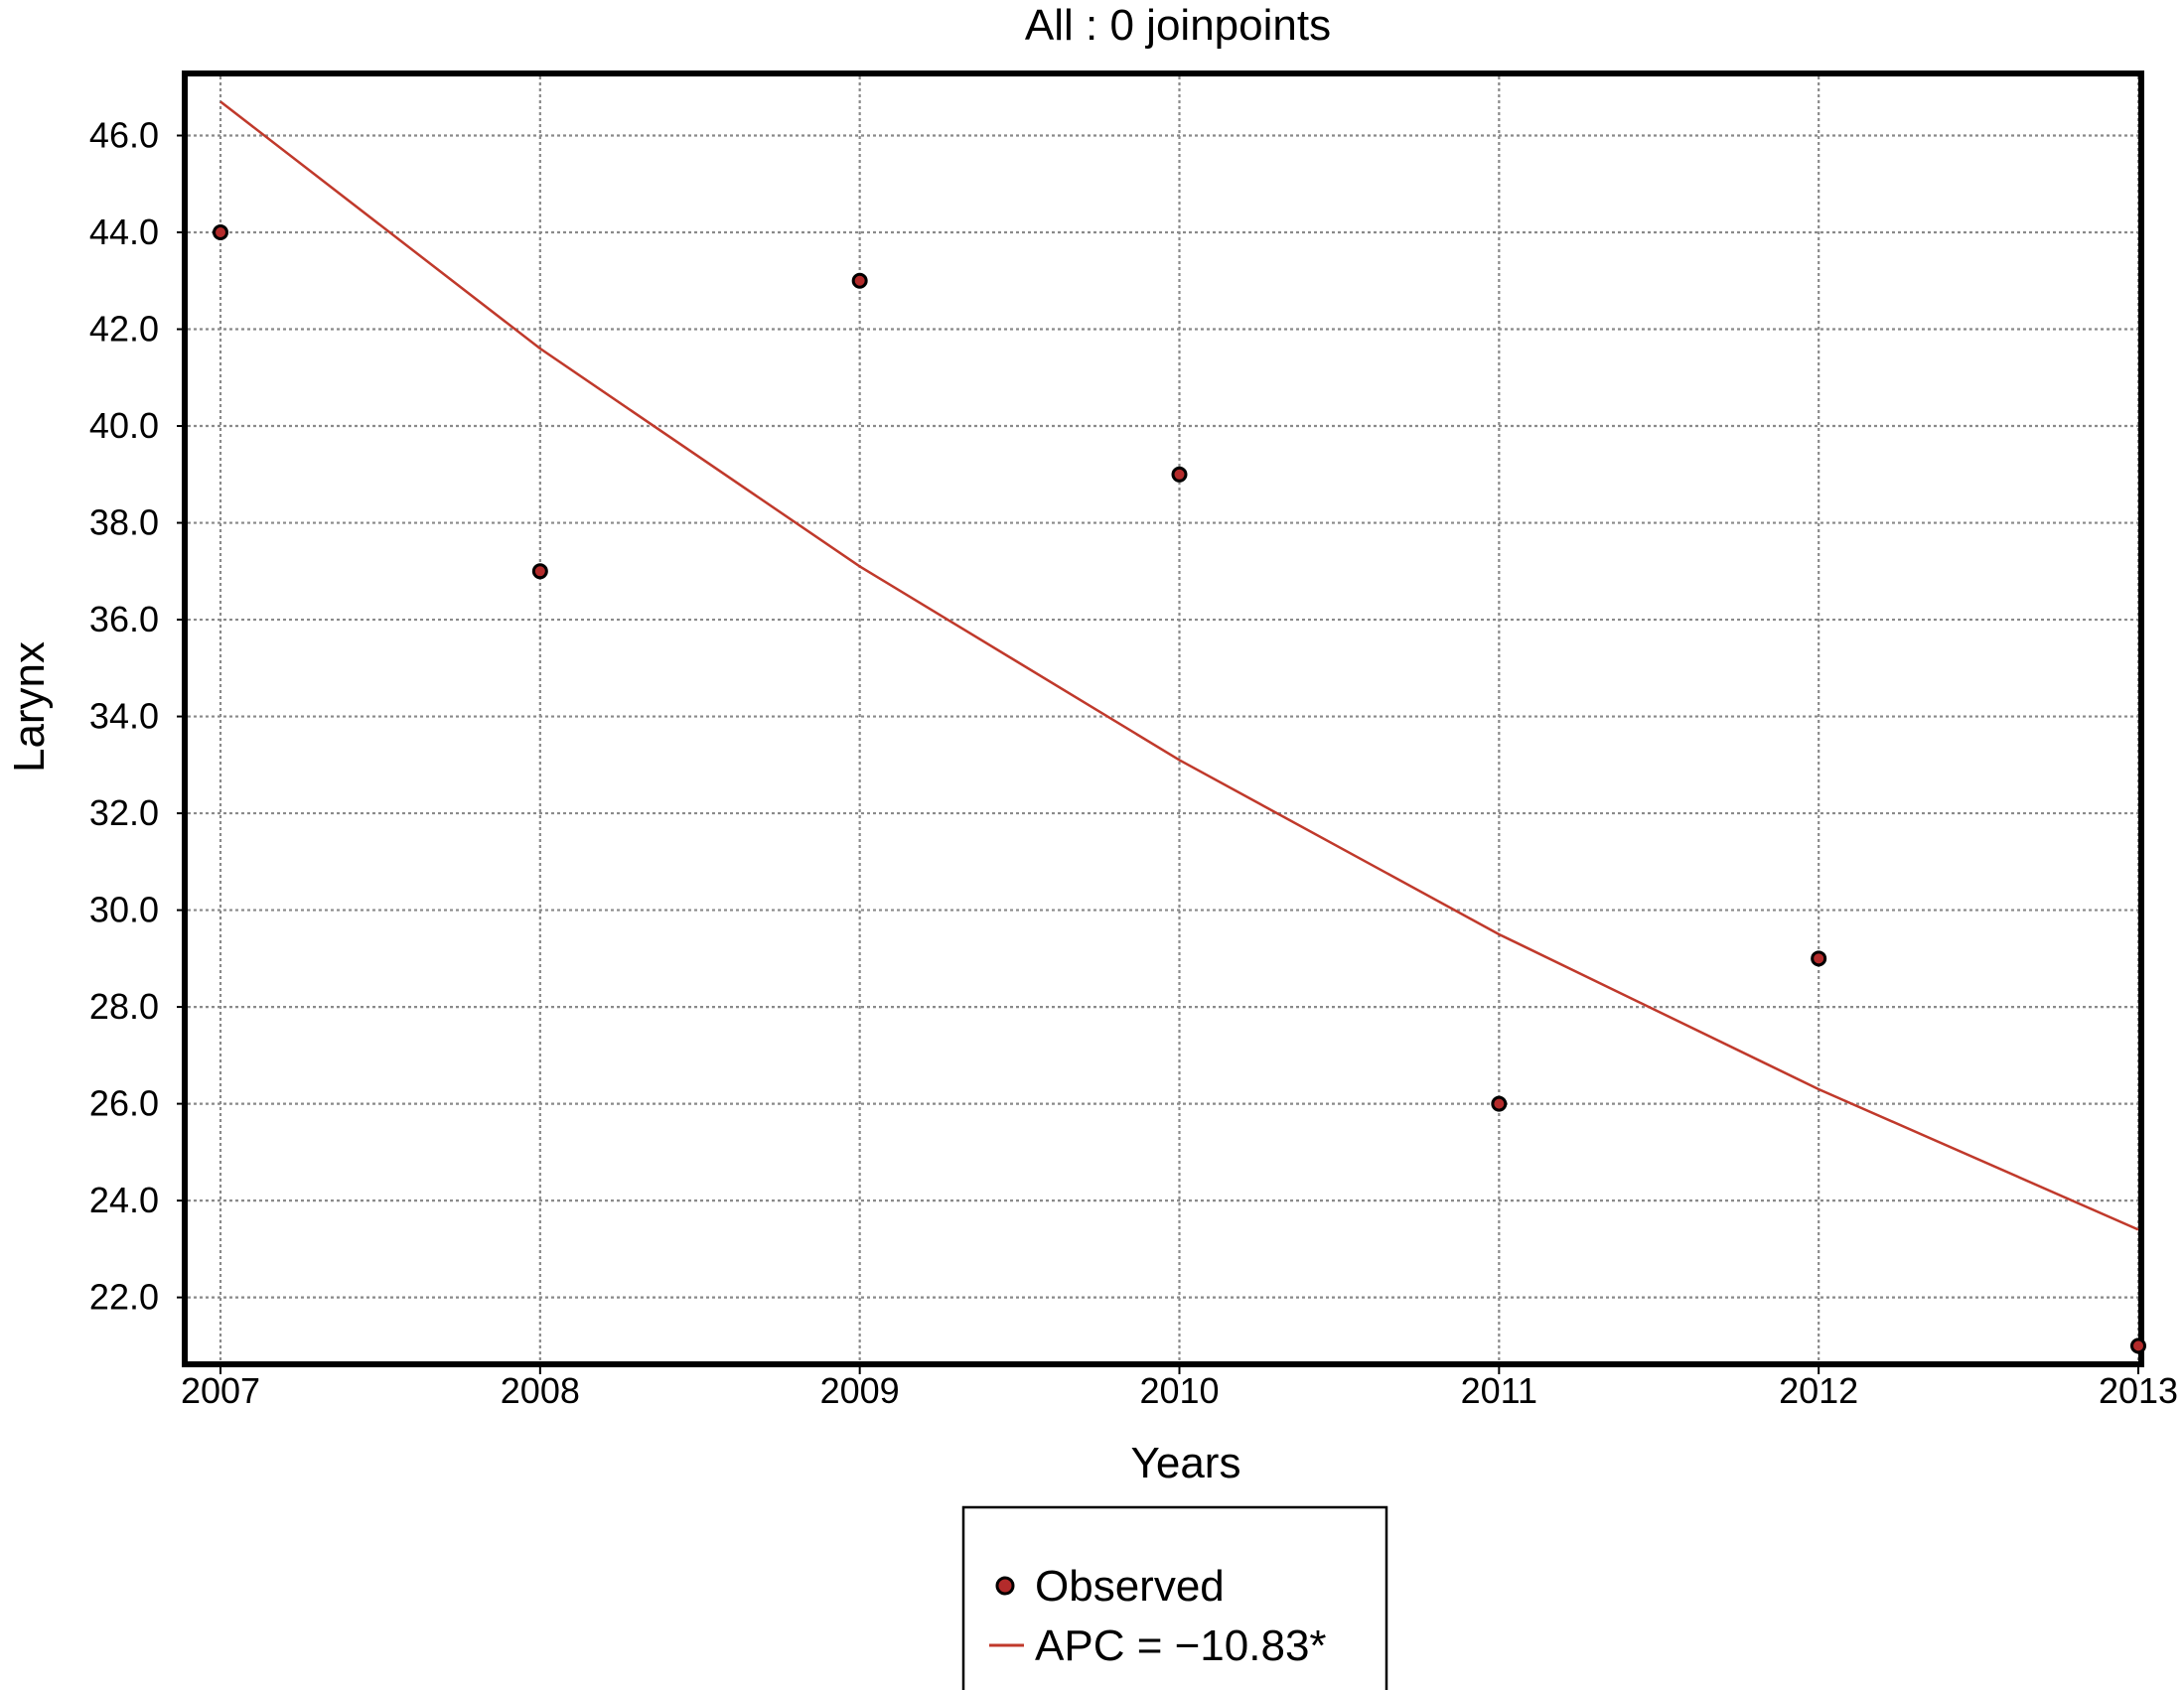 This screenshot has width=2184, height=1690. I want to click on x-tick-label: 2007, so click(220, 1390).